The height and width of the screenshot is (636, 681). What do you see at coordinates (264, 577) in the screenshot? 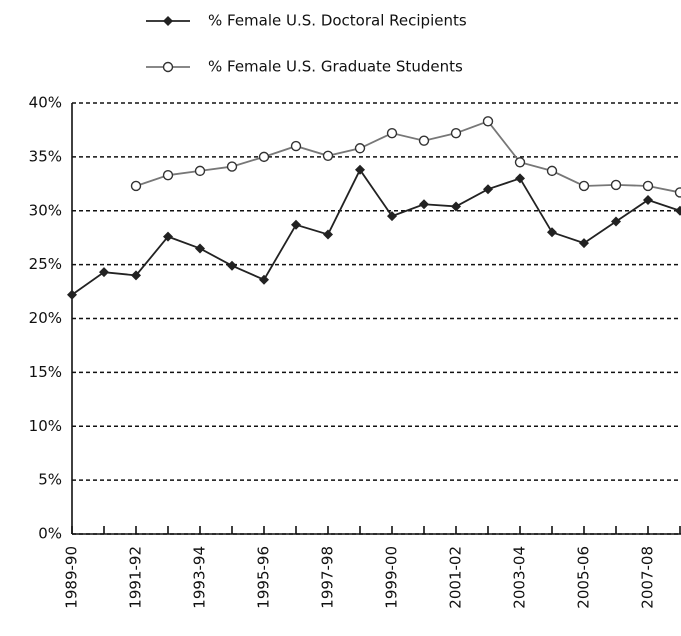
I see `x-tick-label: 1995-96` at bounding box center [264, 577].